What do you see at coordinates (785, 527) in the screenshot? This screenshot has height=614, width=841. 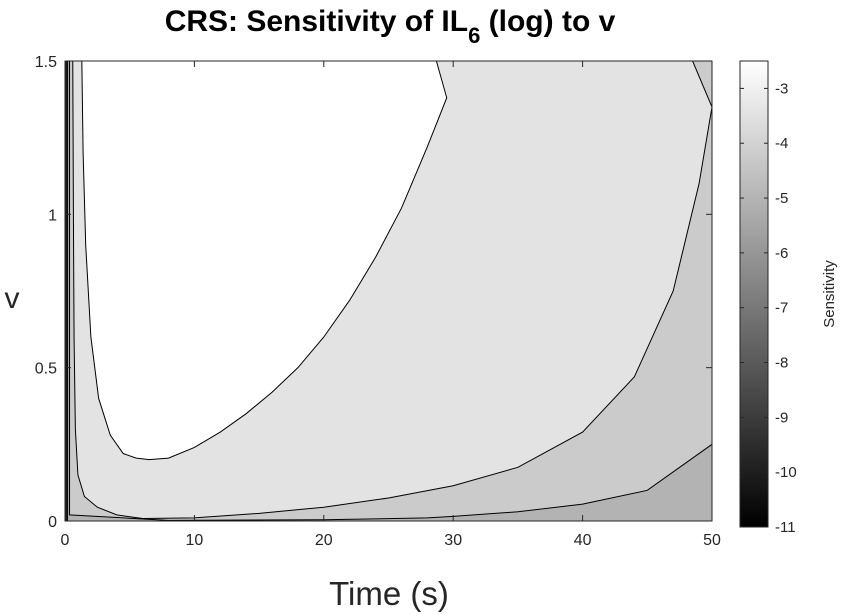 I see `colorbar-tick-label: -11` at bounding box center [785, 527].